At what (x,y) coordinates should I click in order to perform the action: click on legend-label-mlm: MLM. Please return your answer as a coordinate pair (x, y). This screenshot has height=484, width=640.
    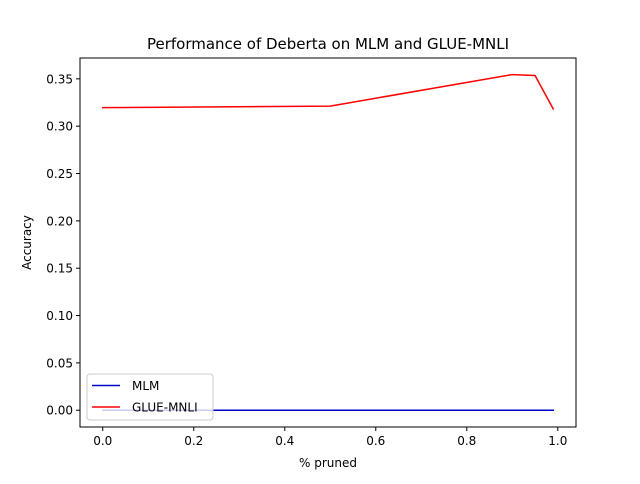
    Looking at the image, I should click on (145, 386).